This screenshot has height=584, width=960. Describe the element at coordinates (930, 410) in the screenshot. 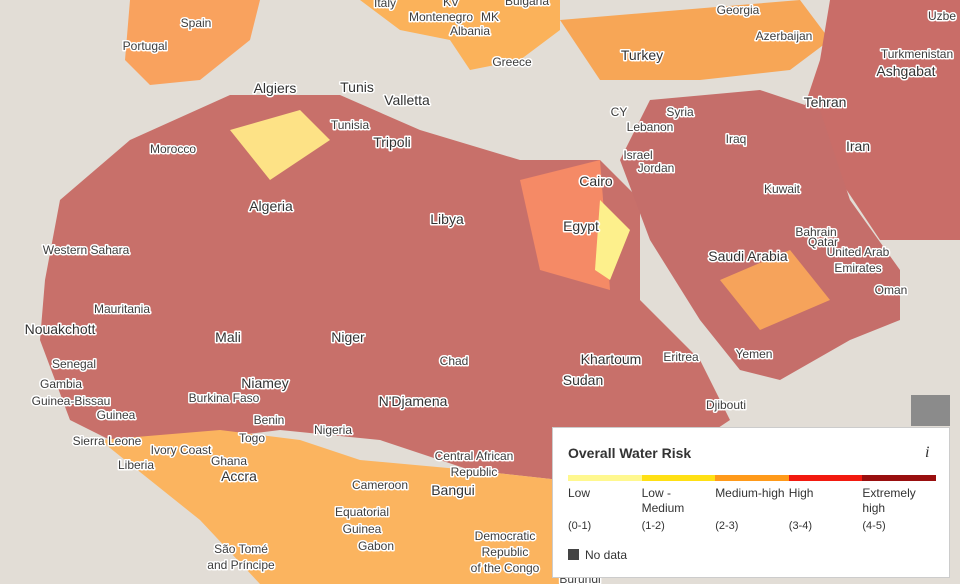

I see `download-button` at that location.